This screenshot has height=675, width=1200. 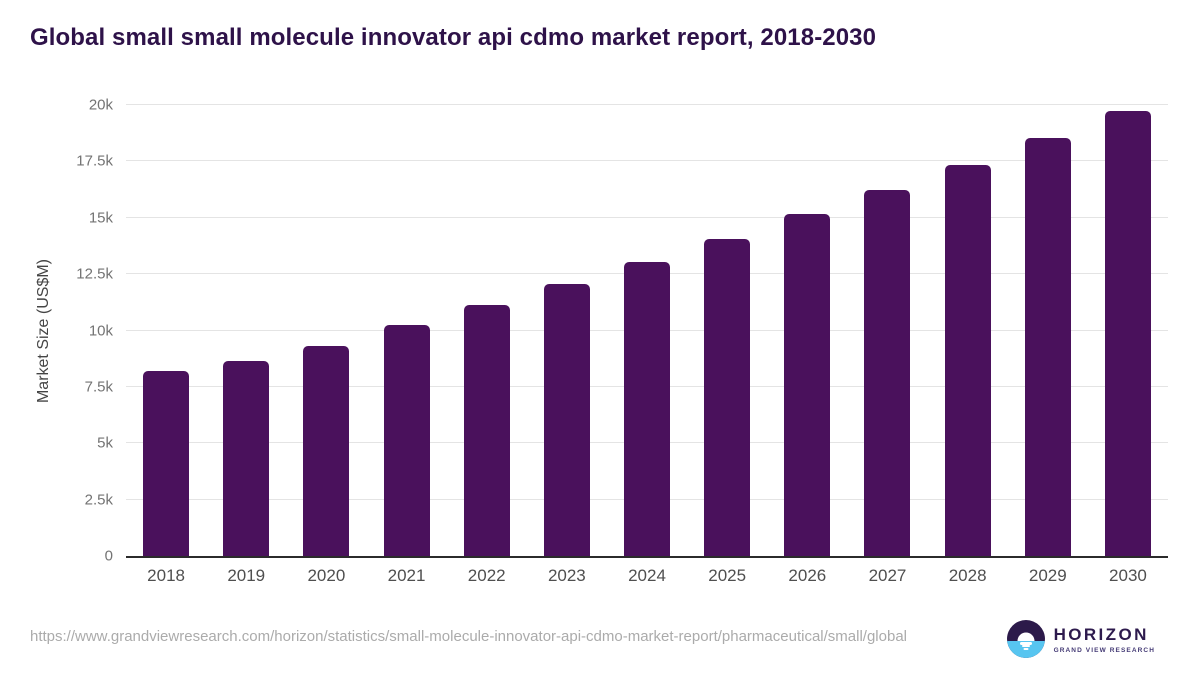 What do you see at coordinates (1047, 575) in the screenshot?
I see `x-axis-label-2029: 2029` at bounding box center [1047, 575].